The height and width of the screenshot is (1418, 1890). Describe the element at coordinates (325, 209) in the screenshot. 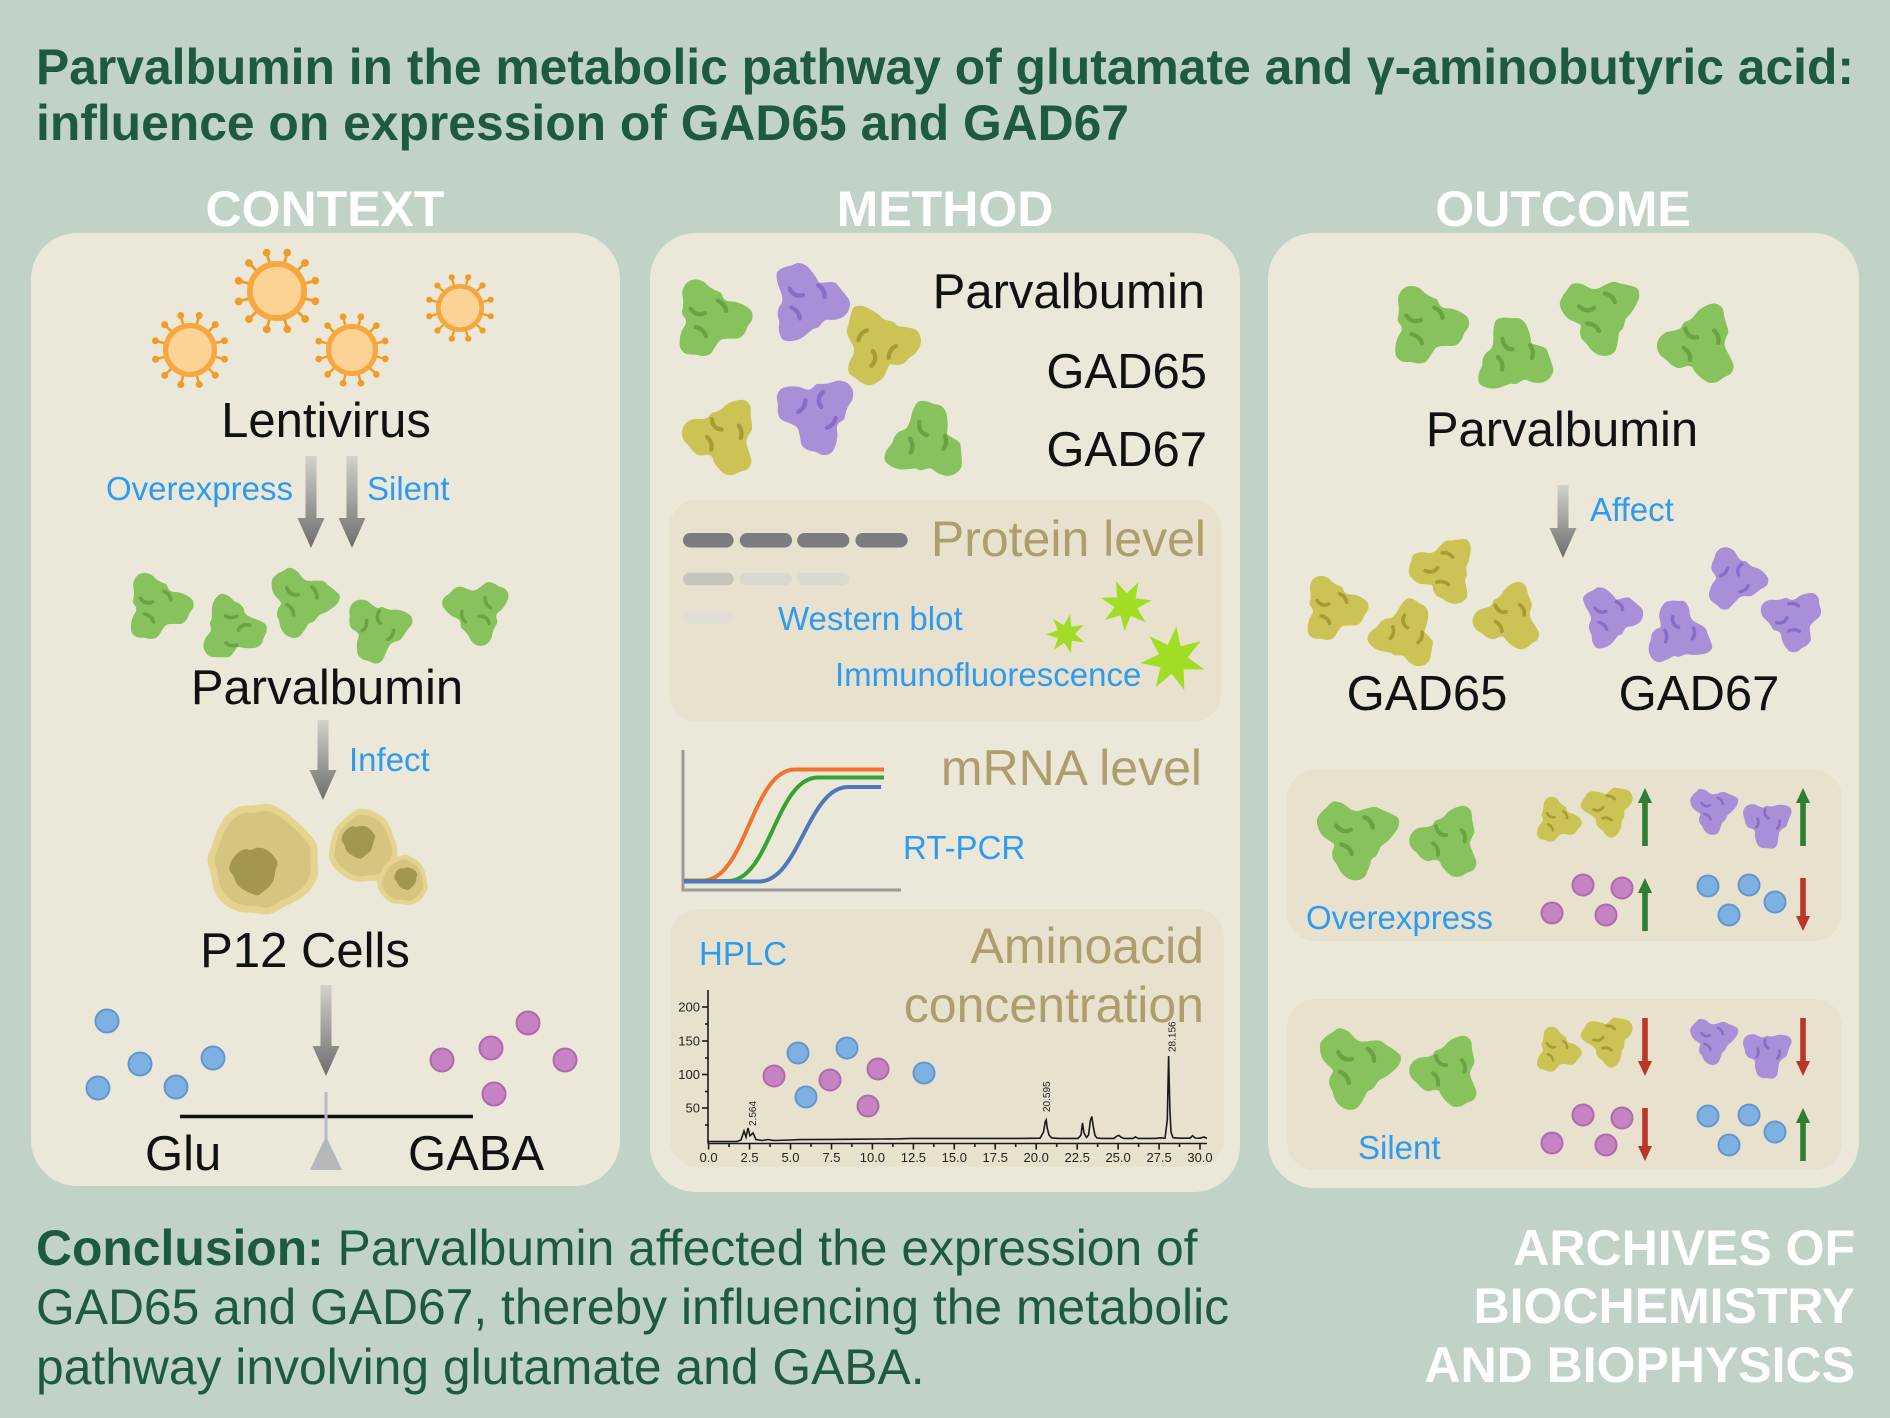

I see `svg-text: CONTEXT` at that location.